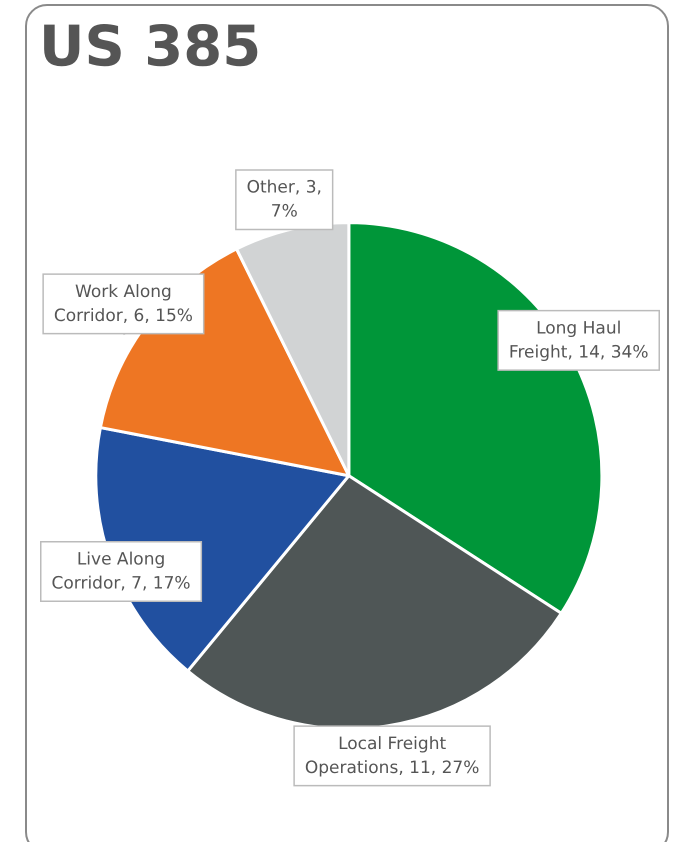  I want to click on slice-label: Long Haul Freight, 14, 34%, so click(578, 340).